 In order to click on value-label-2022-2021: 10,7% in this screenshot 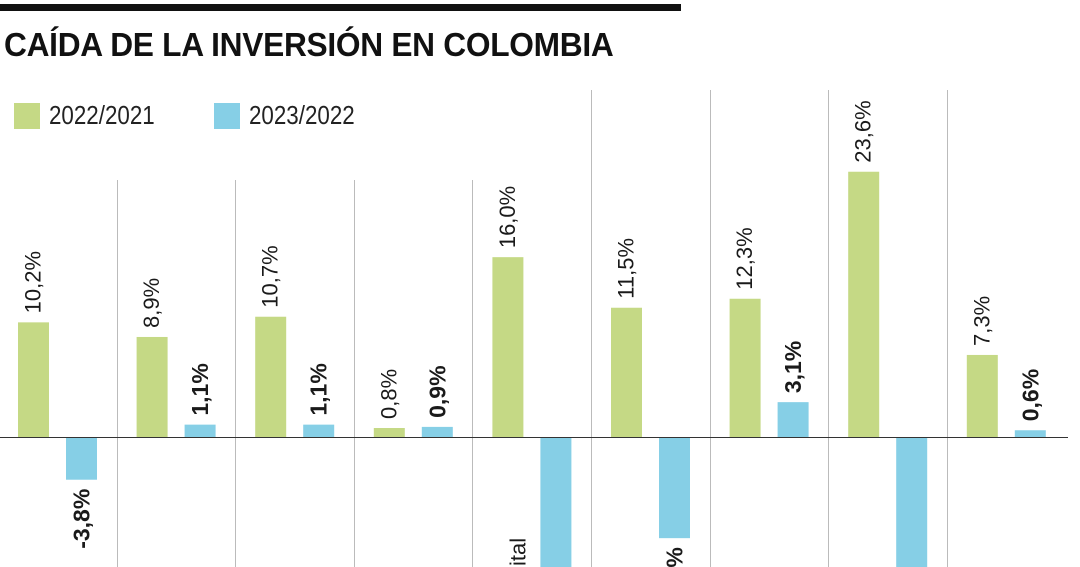, I will do `click(270, 276)`.